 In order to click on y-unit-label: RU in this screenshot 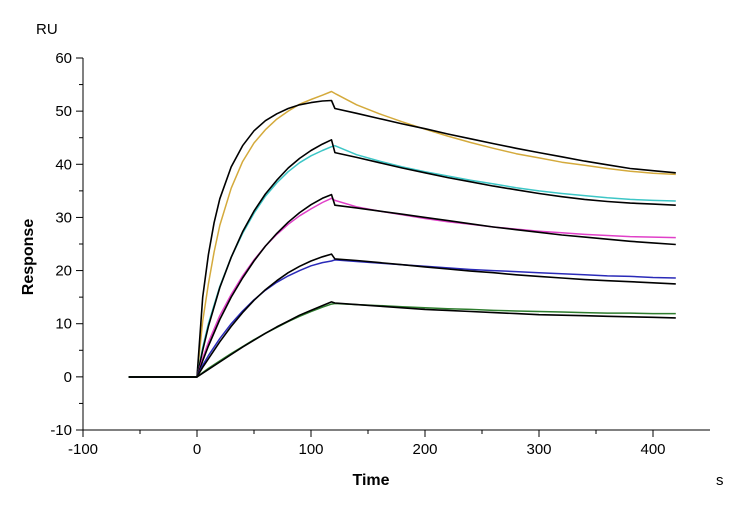, I will do `click(47, 29)`.